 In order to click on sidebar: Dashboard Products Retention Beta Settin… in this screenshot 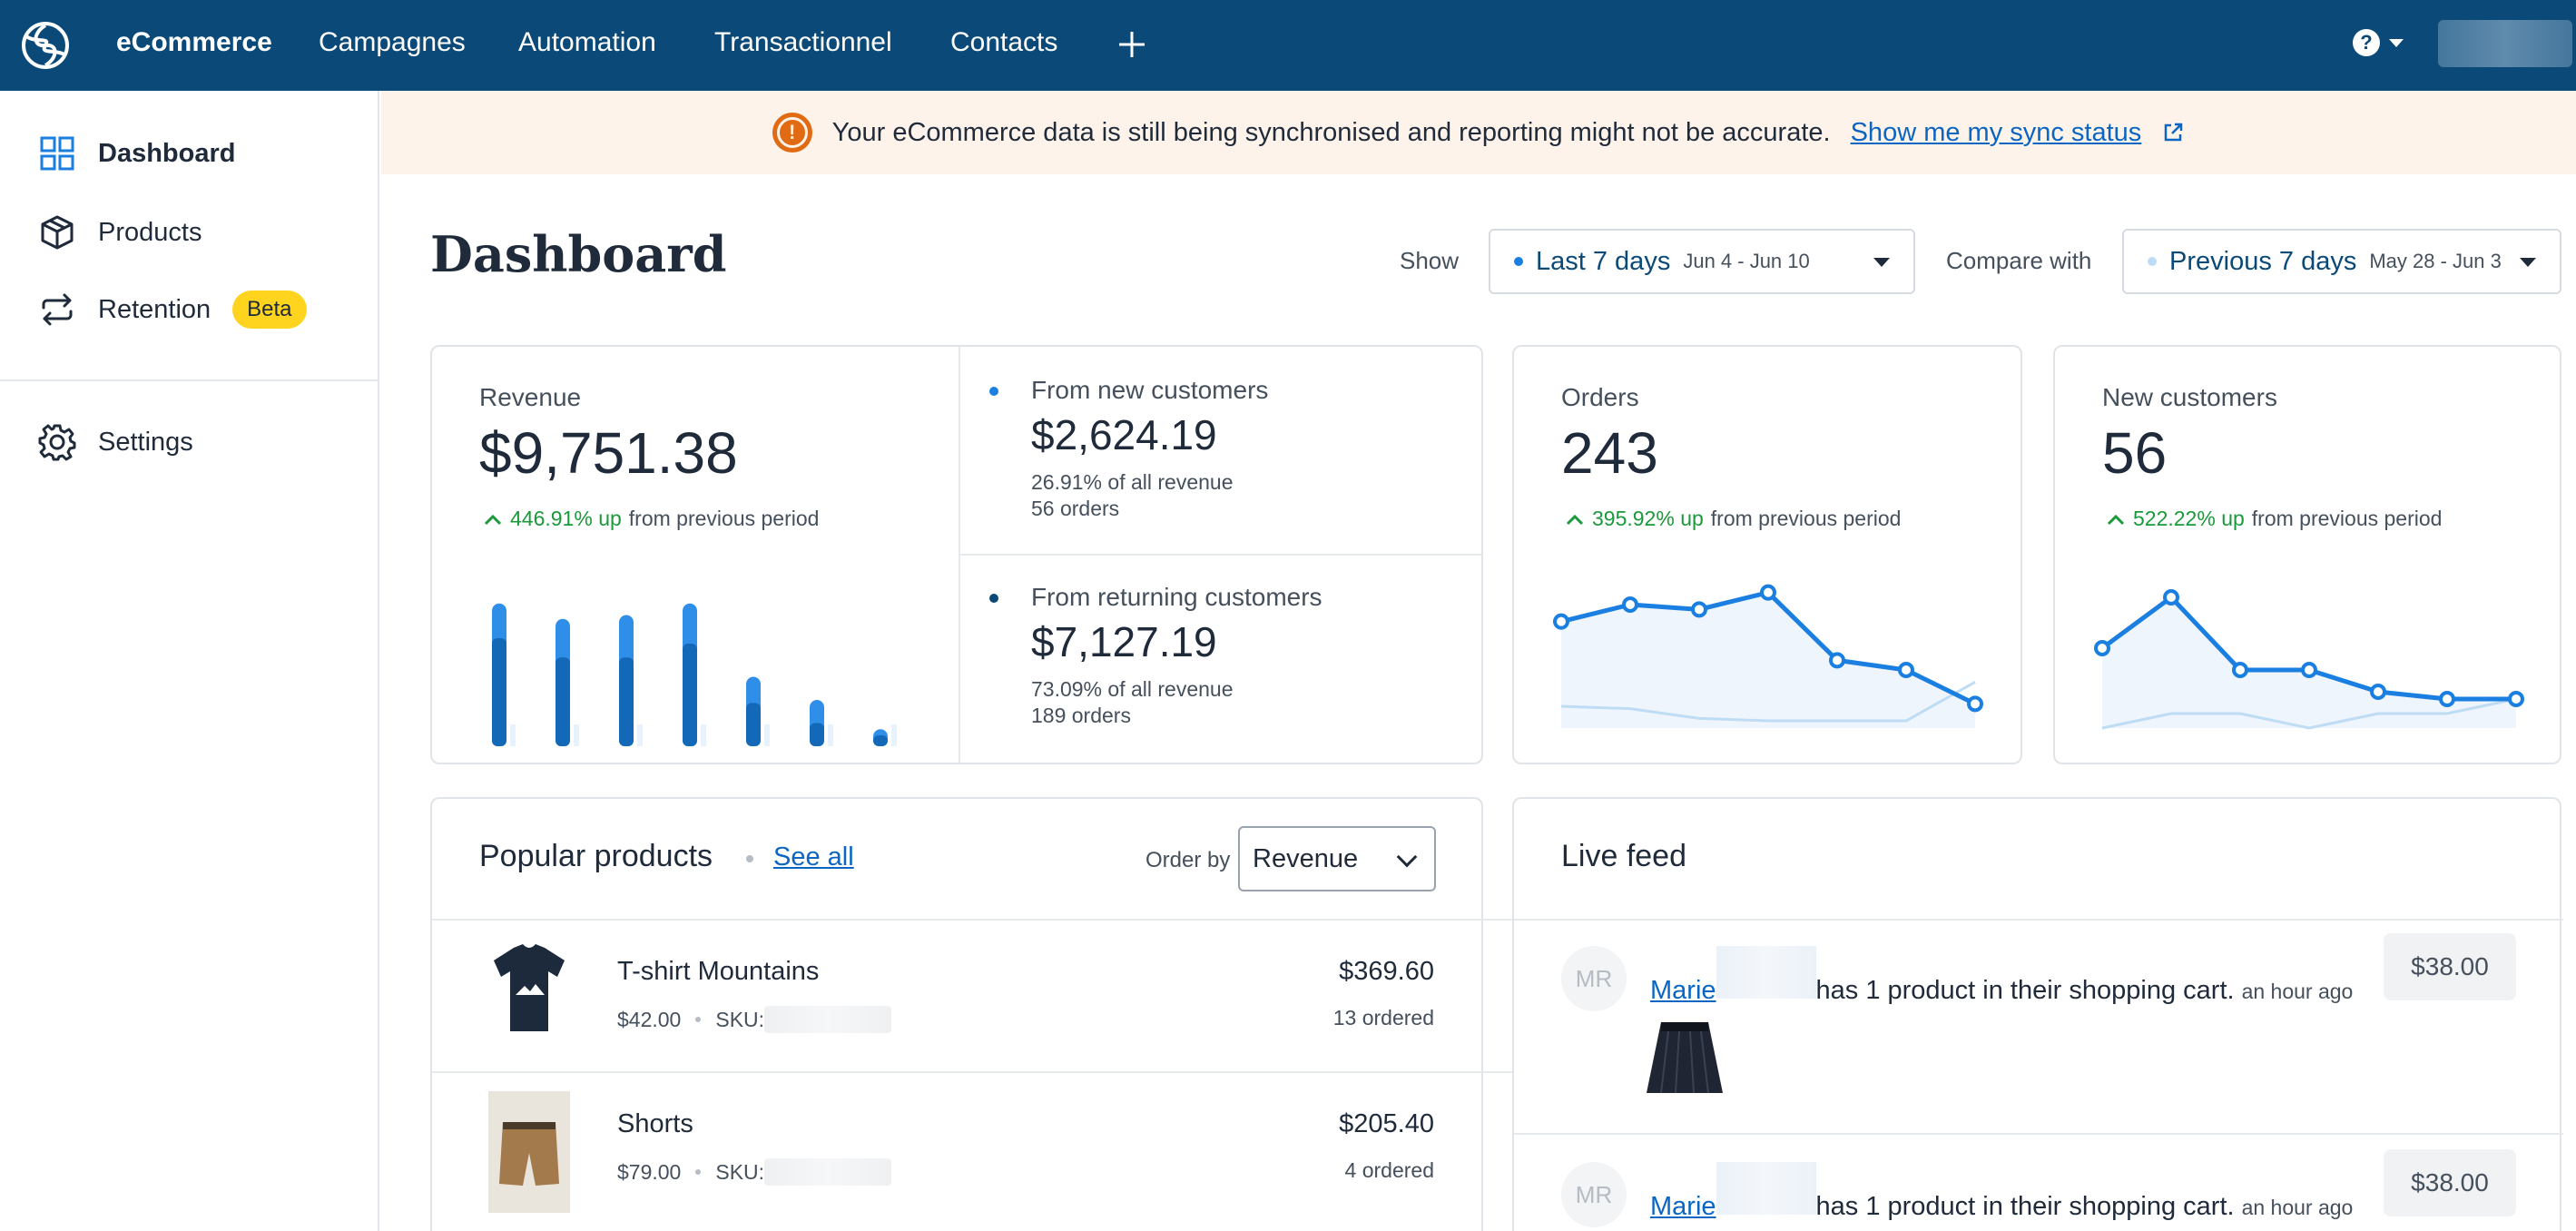, I will do `click(189, 661)`.